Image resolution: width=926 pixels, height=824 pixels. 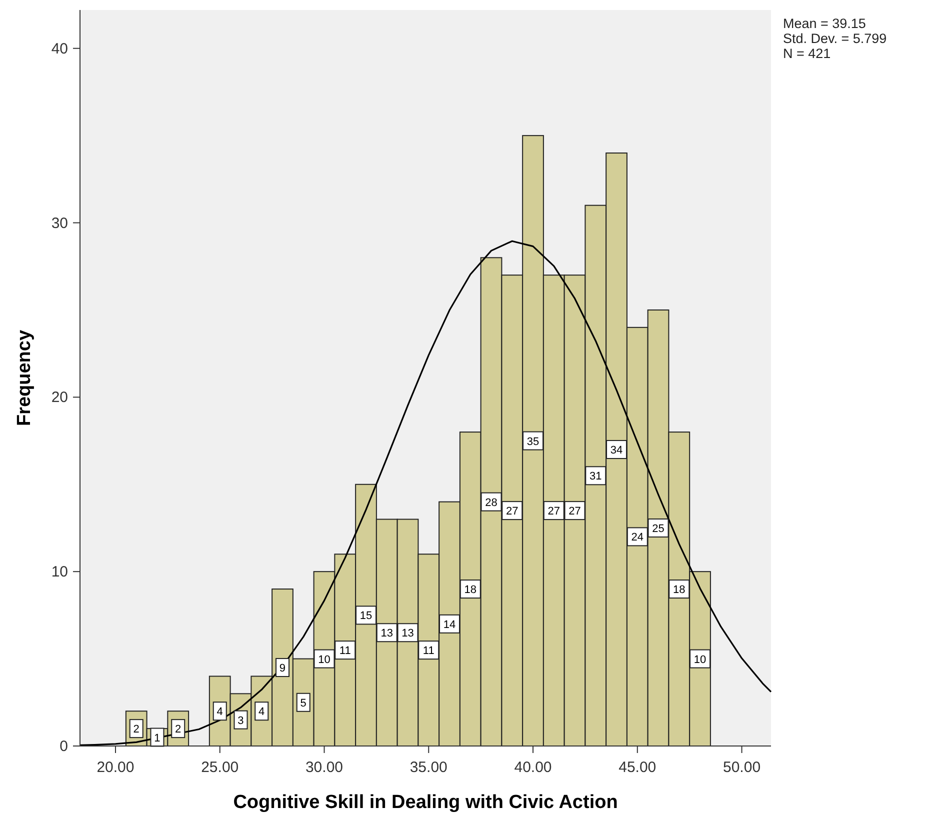 What do you see at coordinates (491, 502) in the screenshot?
I see `data-label: 28` at bounding box center [491, 502].